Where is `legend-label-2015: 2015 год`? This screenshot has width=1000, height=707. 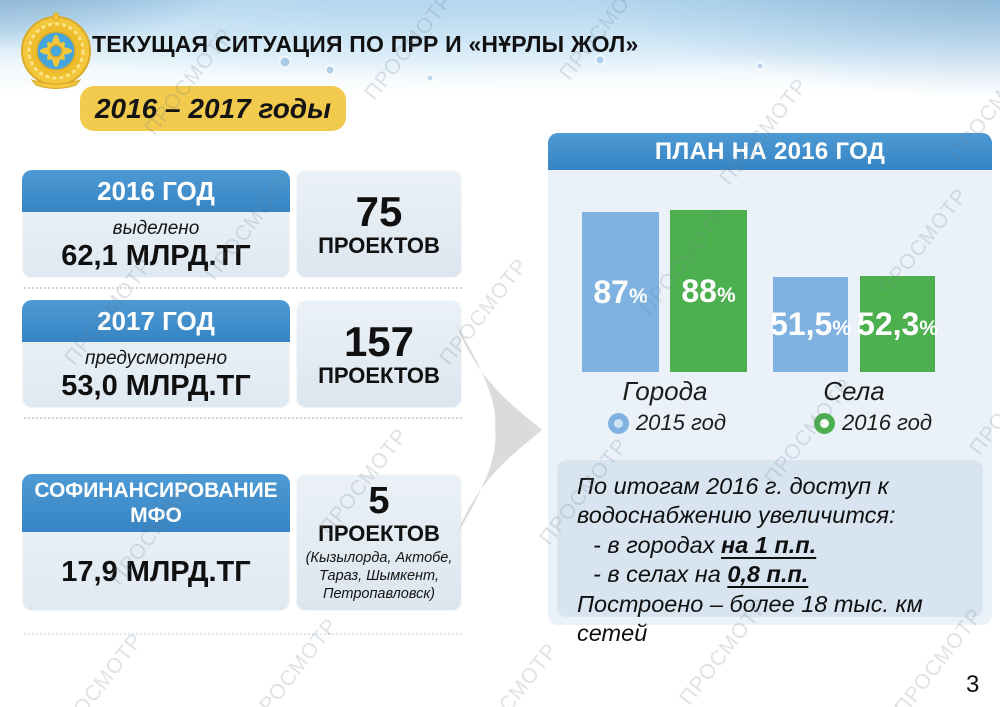 legend-label-2015: 2015 год is located at coordinates (680, 422).